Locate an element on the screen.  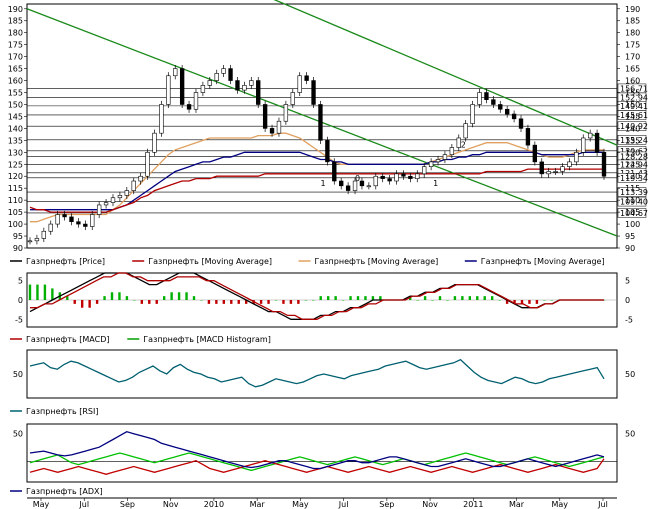
x-tick-label: Sep is located at coordinates (127, 504).